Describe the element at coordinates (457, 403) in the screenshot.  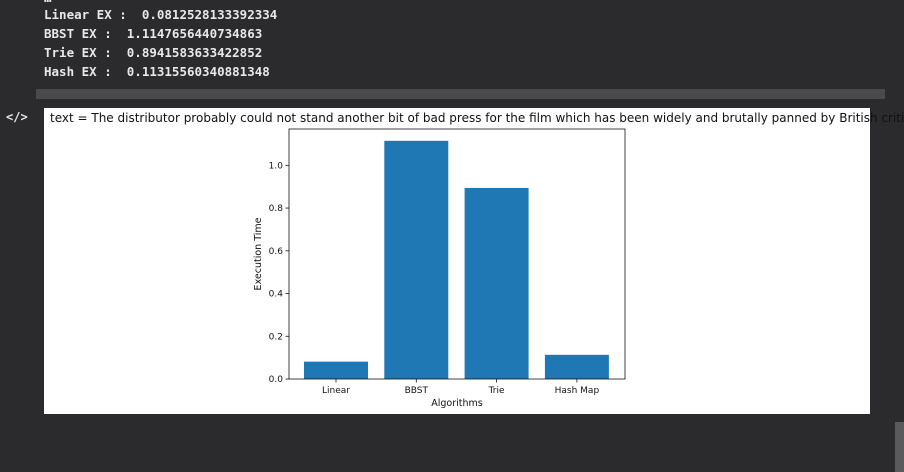
I see `x-axis-label: Algorithms` at that location.